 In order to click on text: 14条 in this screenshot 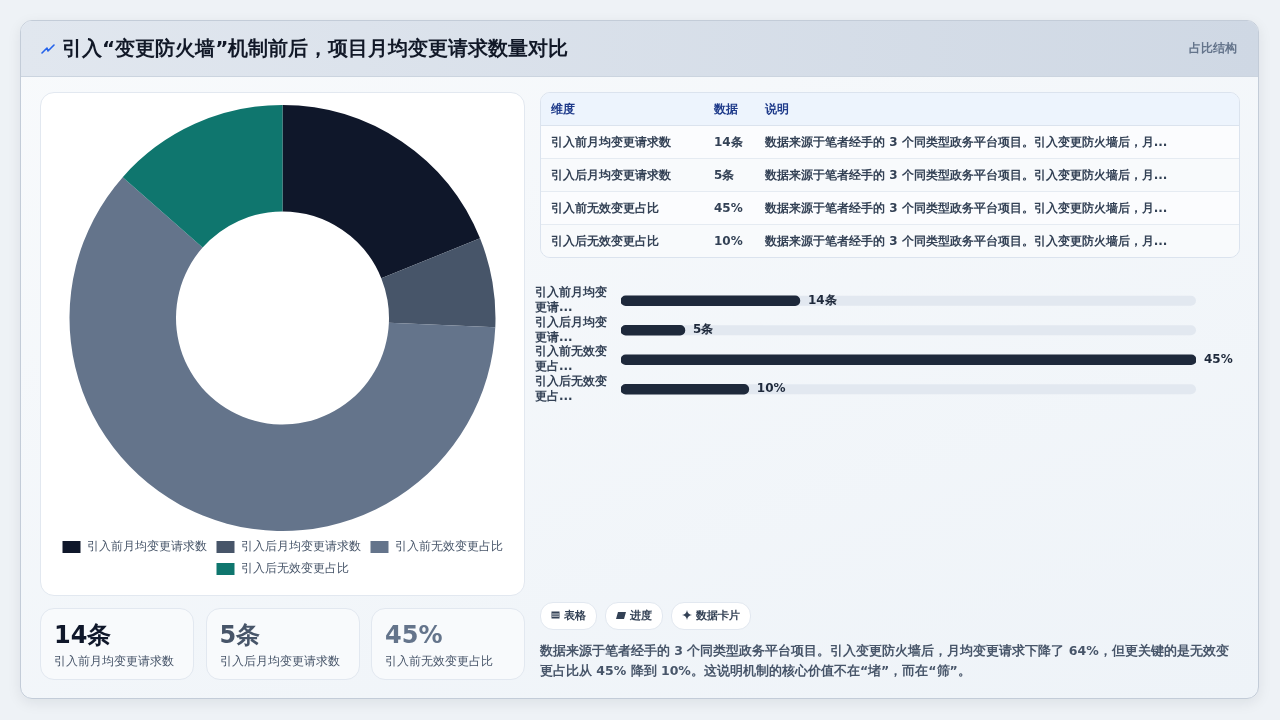, I will do `click(728, 141)`.